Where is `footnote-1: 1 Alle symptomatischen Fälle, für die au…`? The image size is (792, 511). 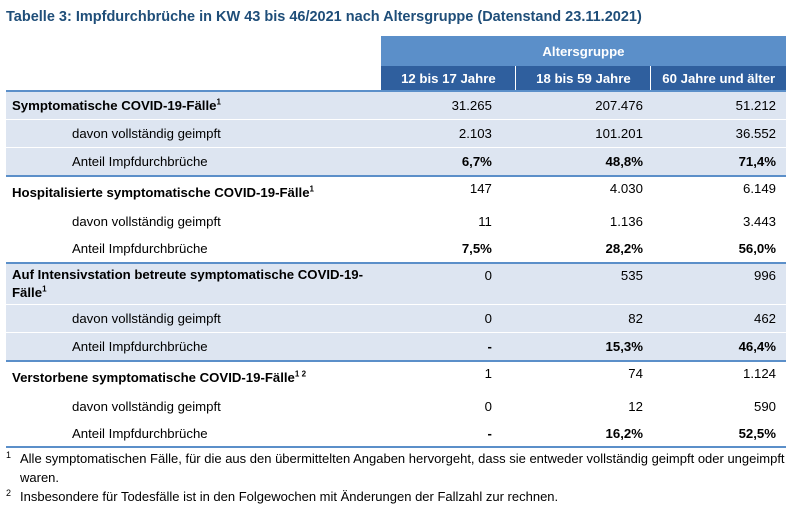
footnote-1: 1 Alle symptomatischen Fälle, für die au… is located at coordinates (396, 468).